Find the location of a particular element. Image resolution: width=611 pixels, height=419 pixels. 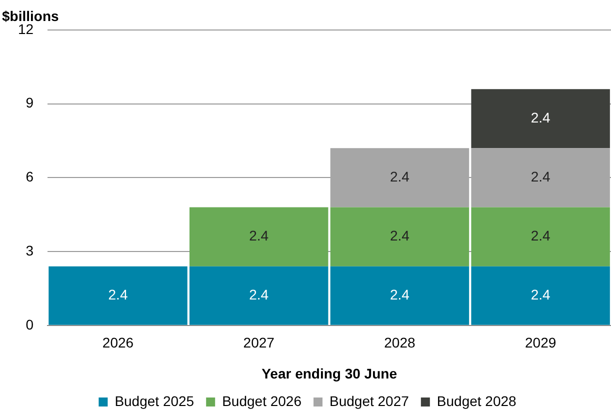

y-tick-label: 3 is located at coordinates (30, 250).